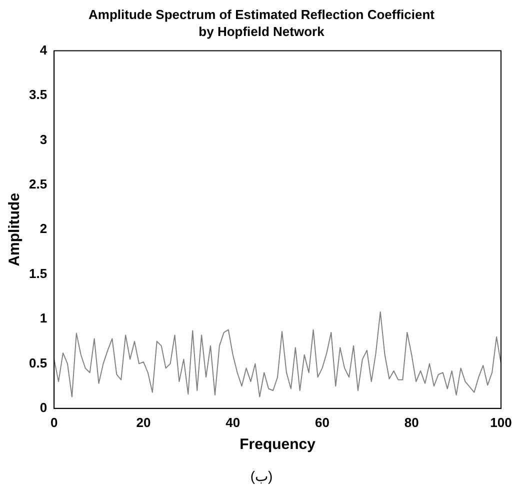  I want to click on y-tick-label: 3.5, so click(38, 94).